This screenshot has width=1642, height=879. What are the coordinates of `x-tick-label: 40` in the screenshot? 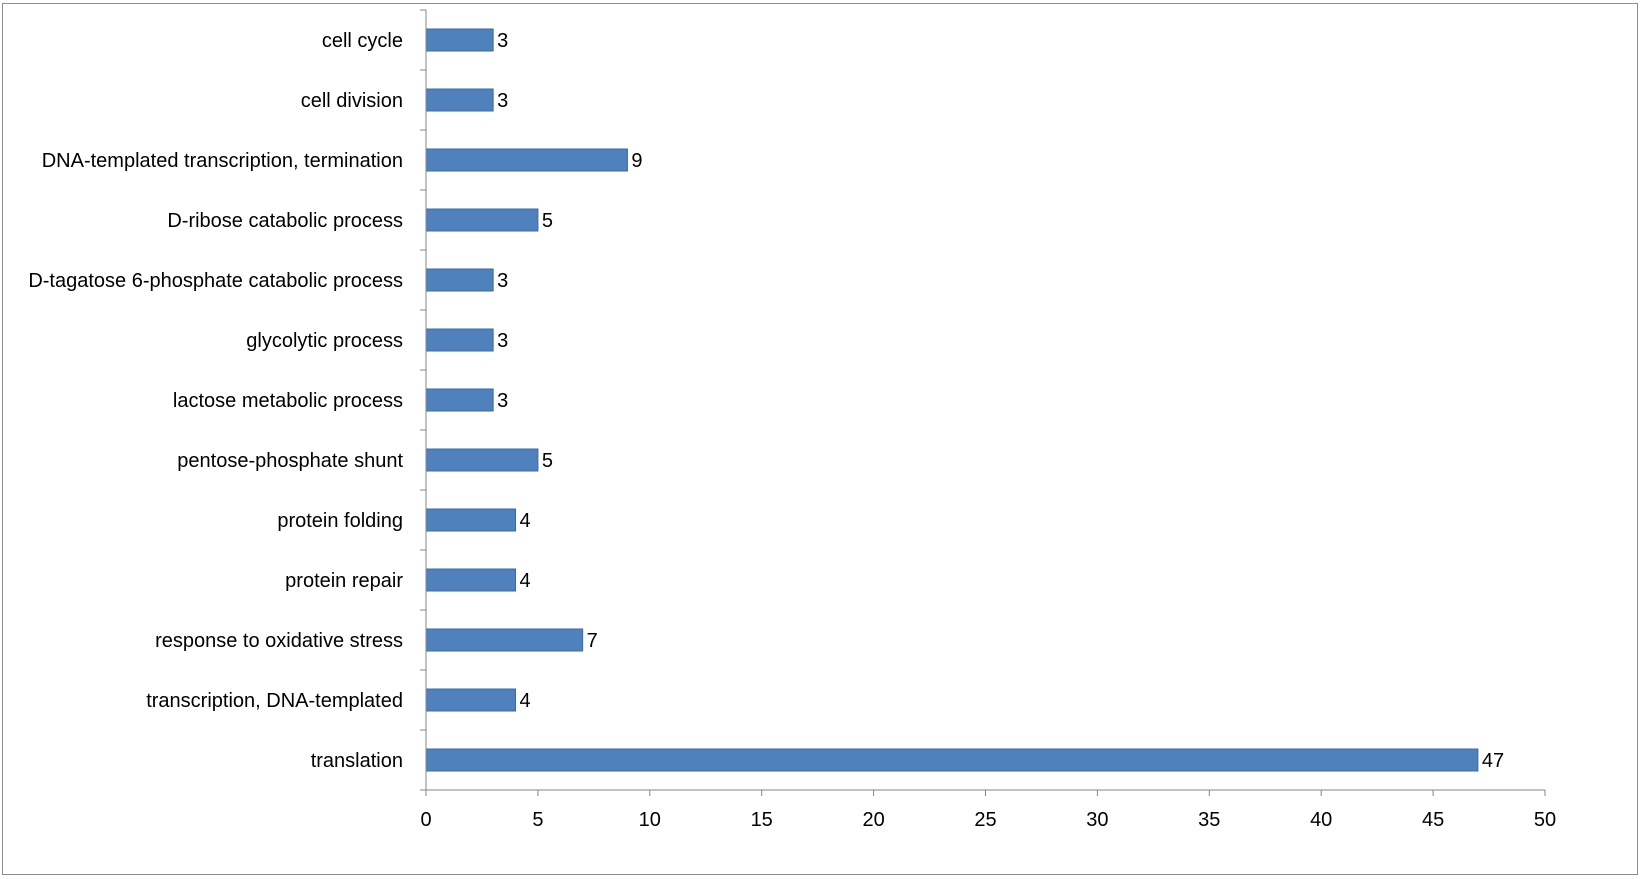 It's located at (1321, 820).